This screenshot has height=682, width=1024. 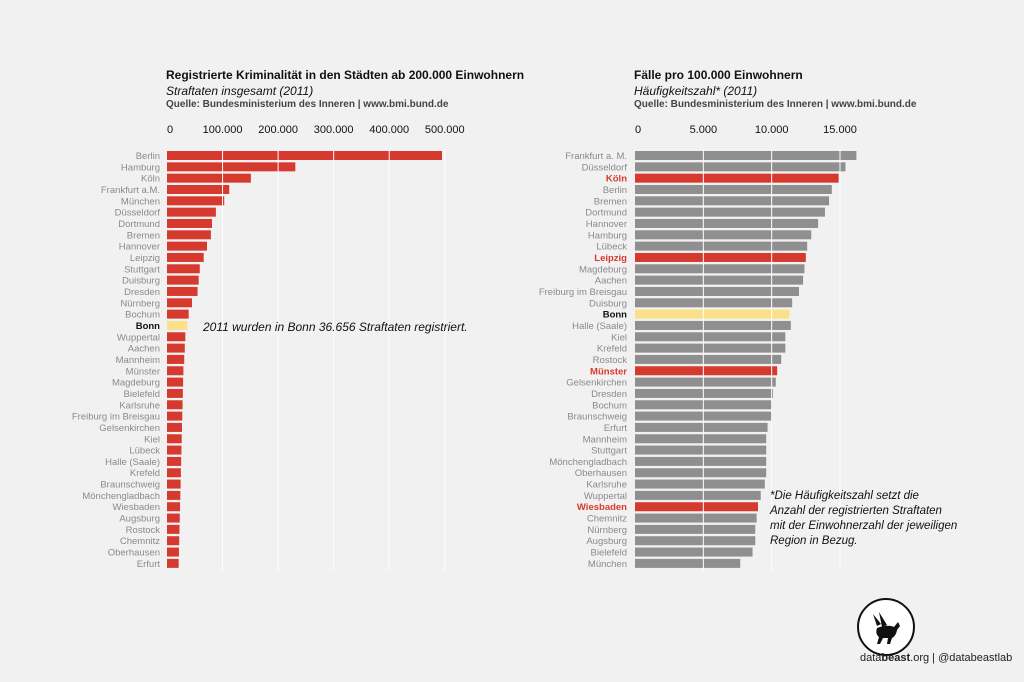 What do you see at coordinates (116, 417) in the screenshot?
I see `chart1-category-label: Freiburg im Breisgau` at bounding box center [116, 417].